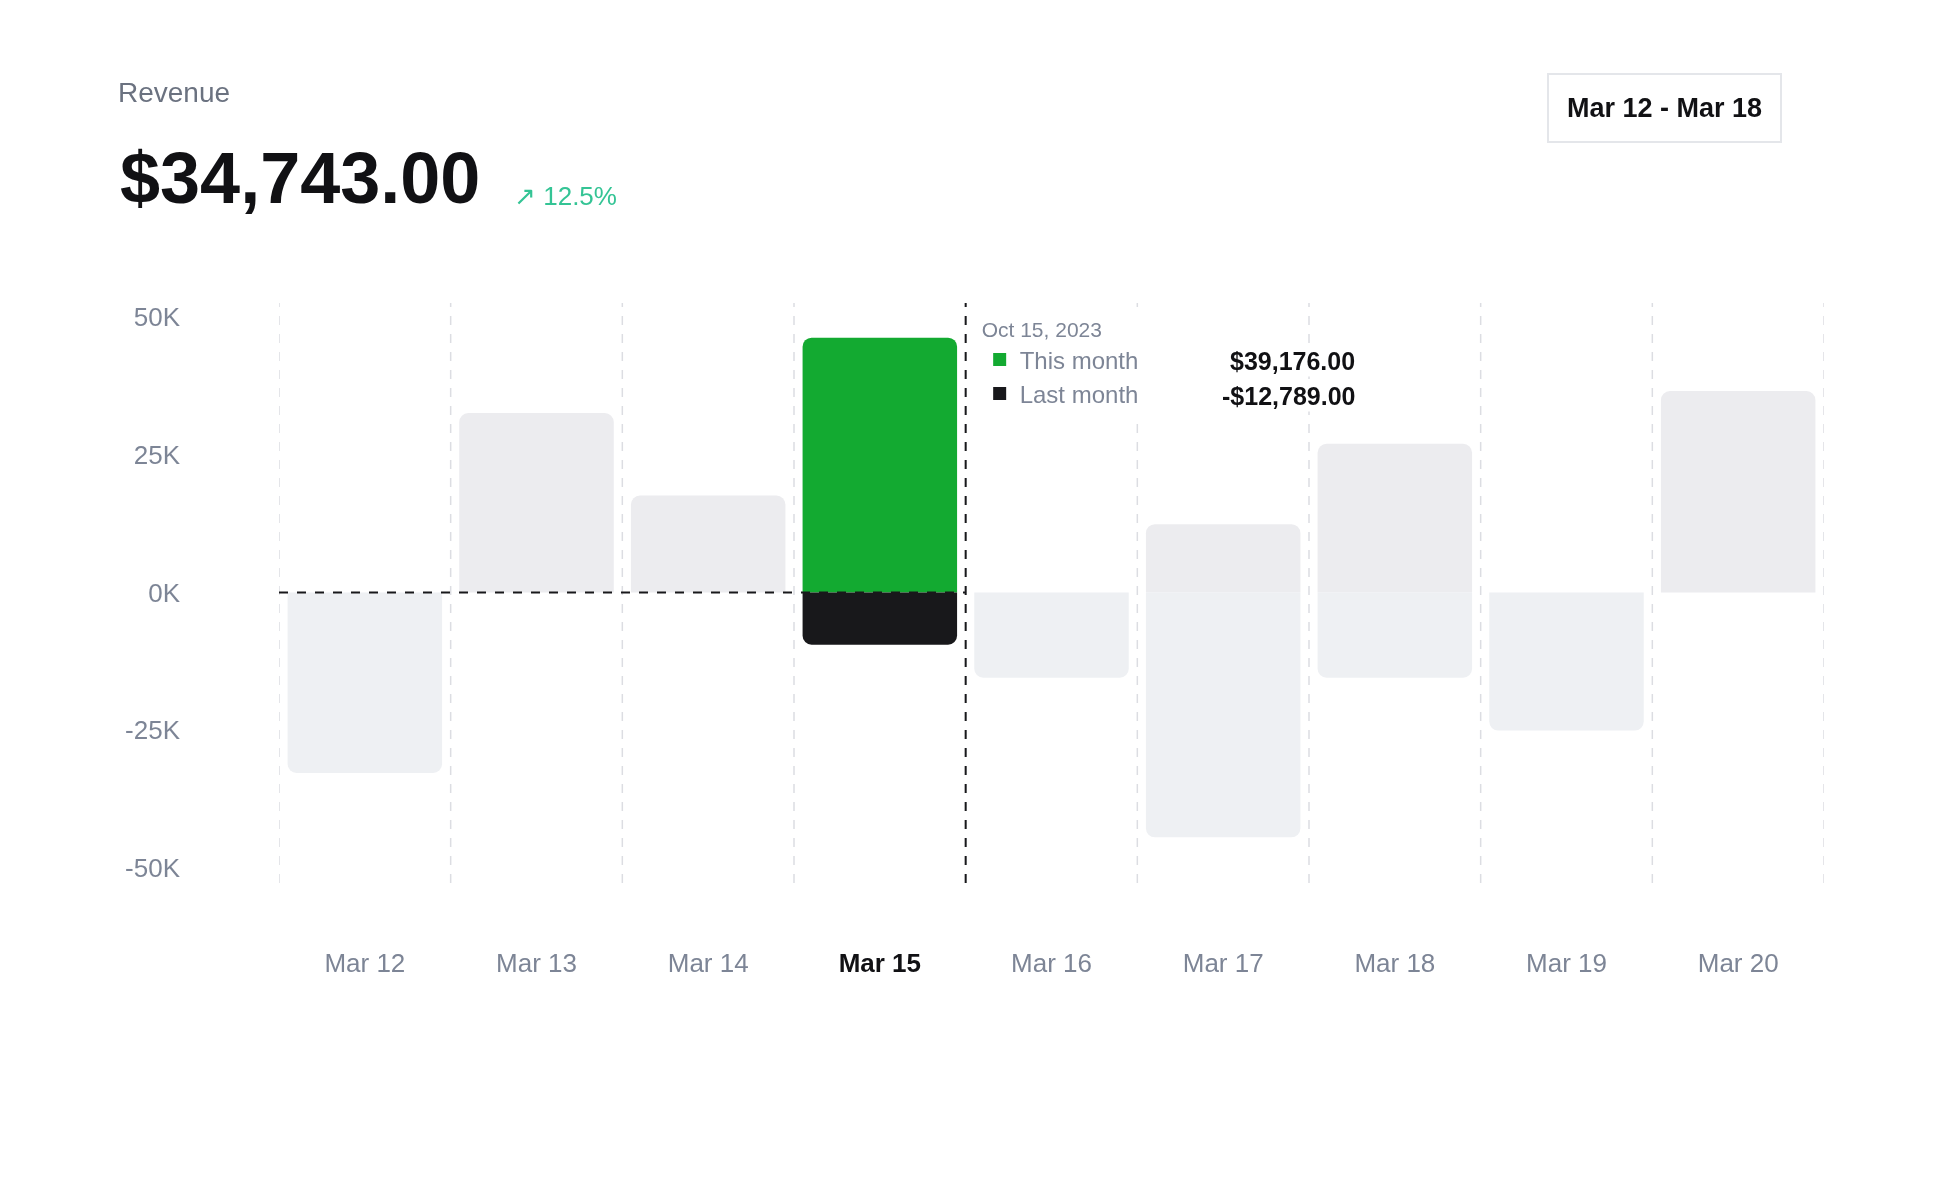  I want to click on legend-title: Oct 15, 2023, so click(1041, 330).